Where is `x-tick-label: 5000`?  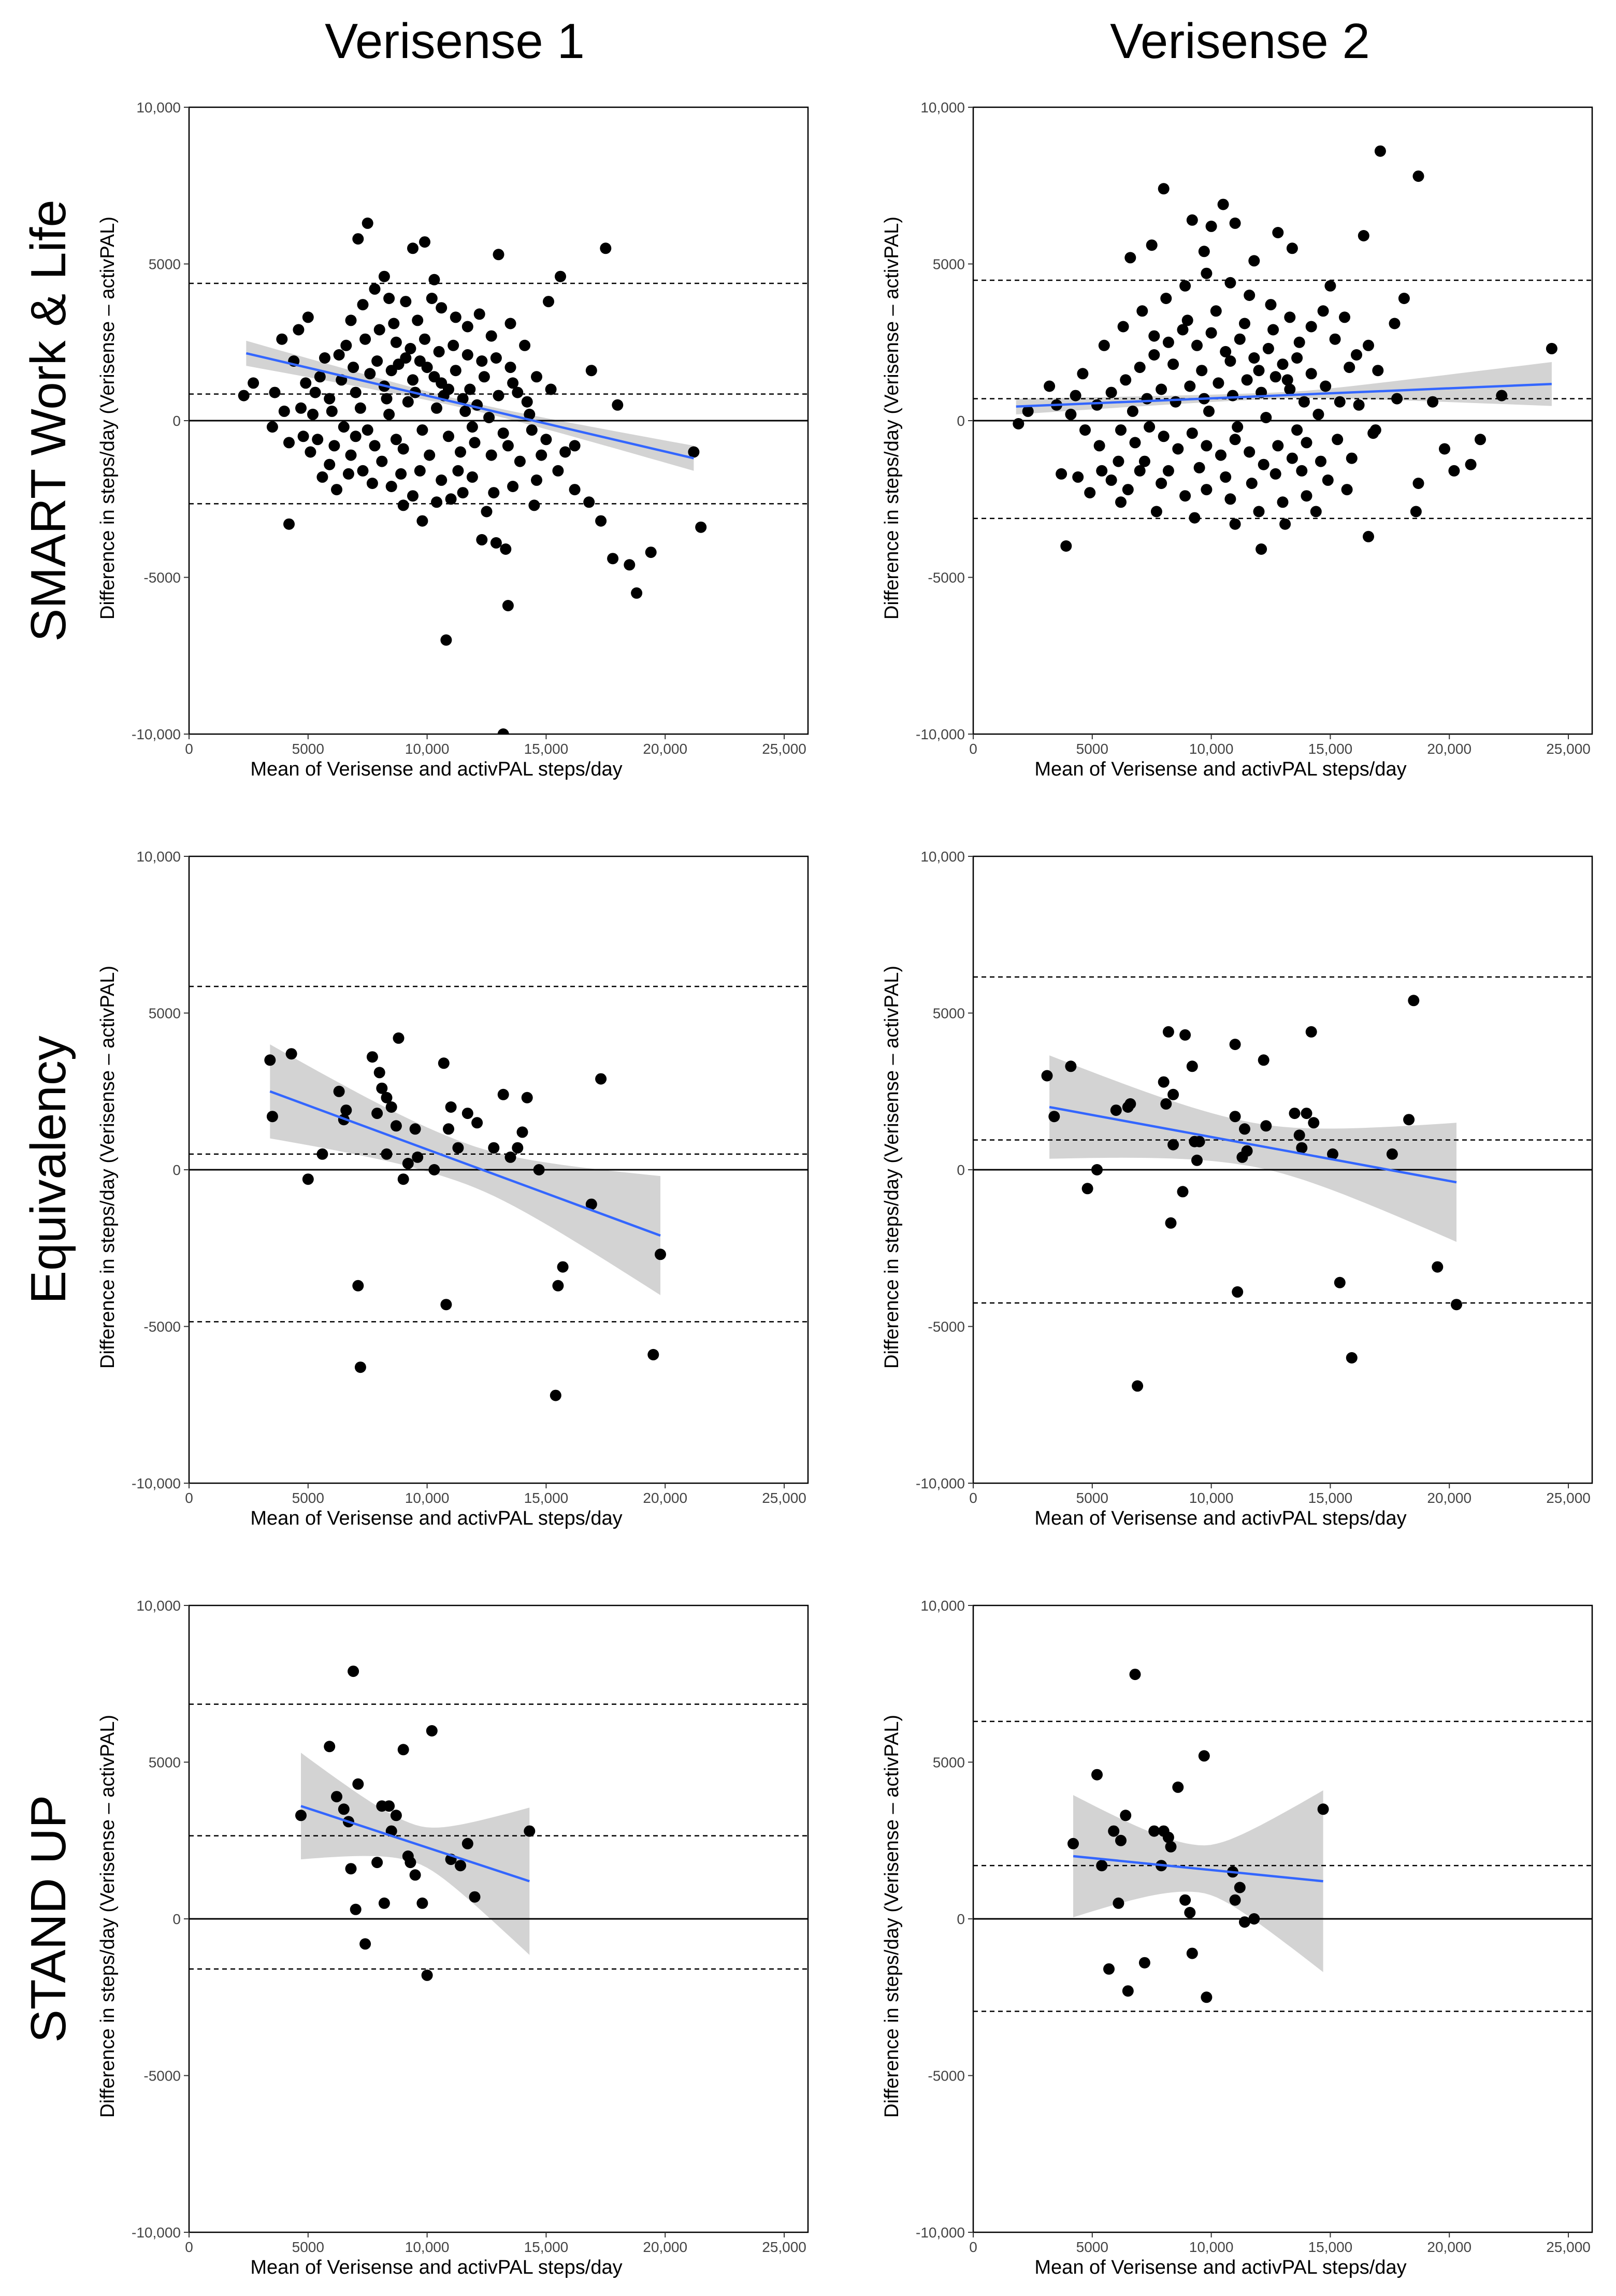
x-tick-label: 5000 is located at coordinates (1092, 1498).